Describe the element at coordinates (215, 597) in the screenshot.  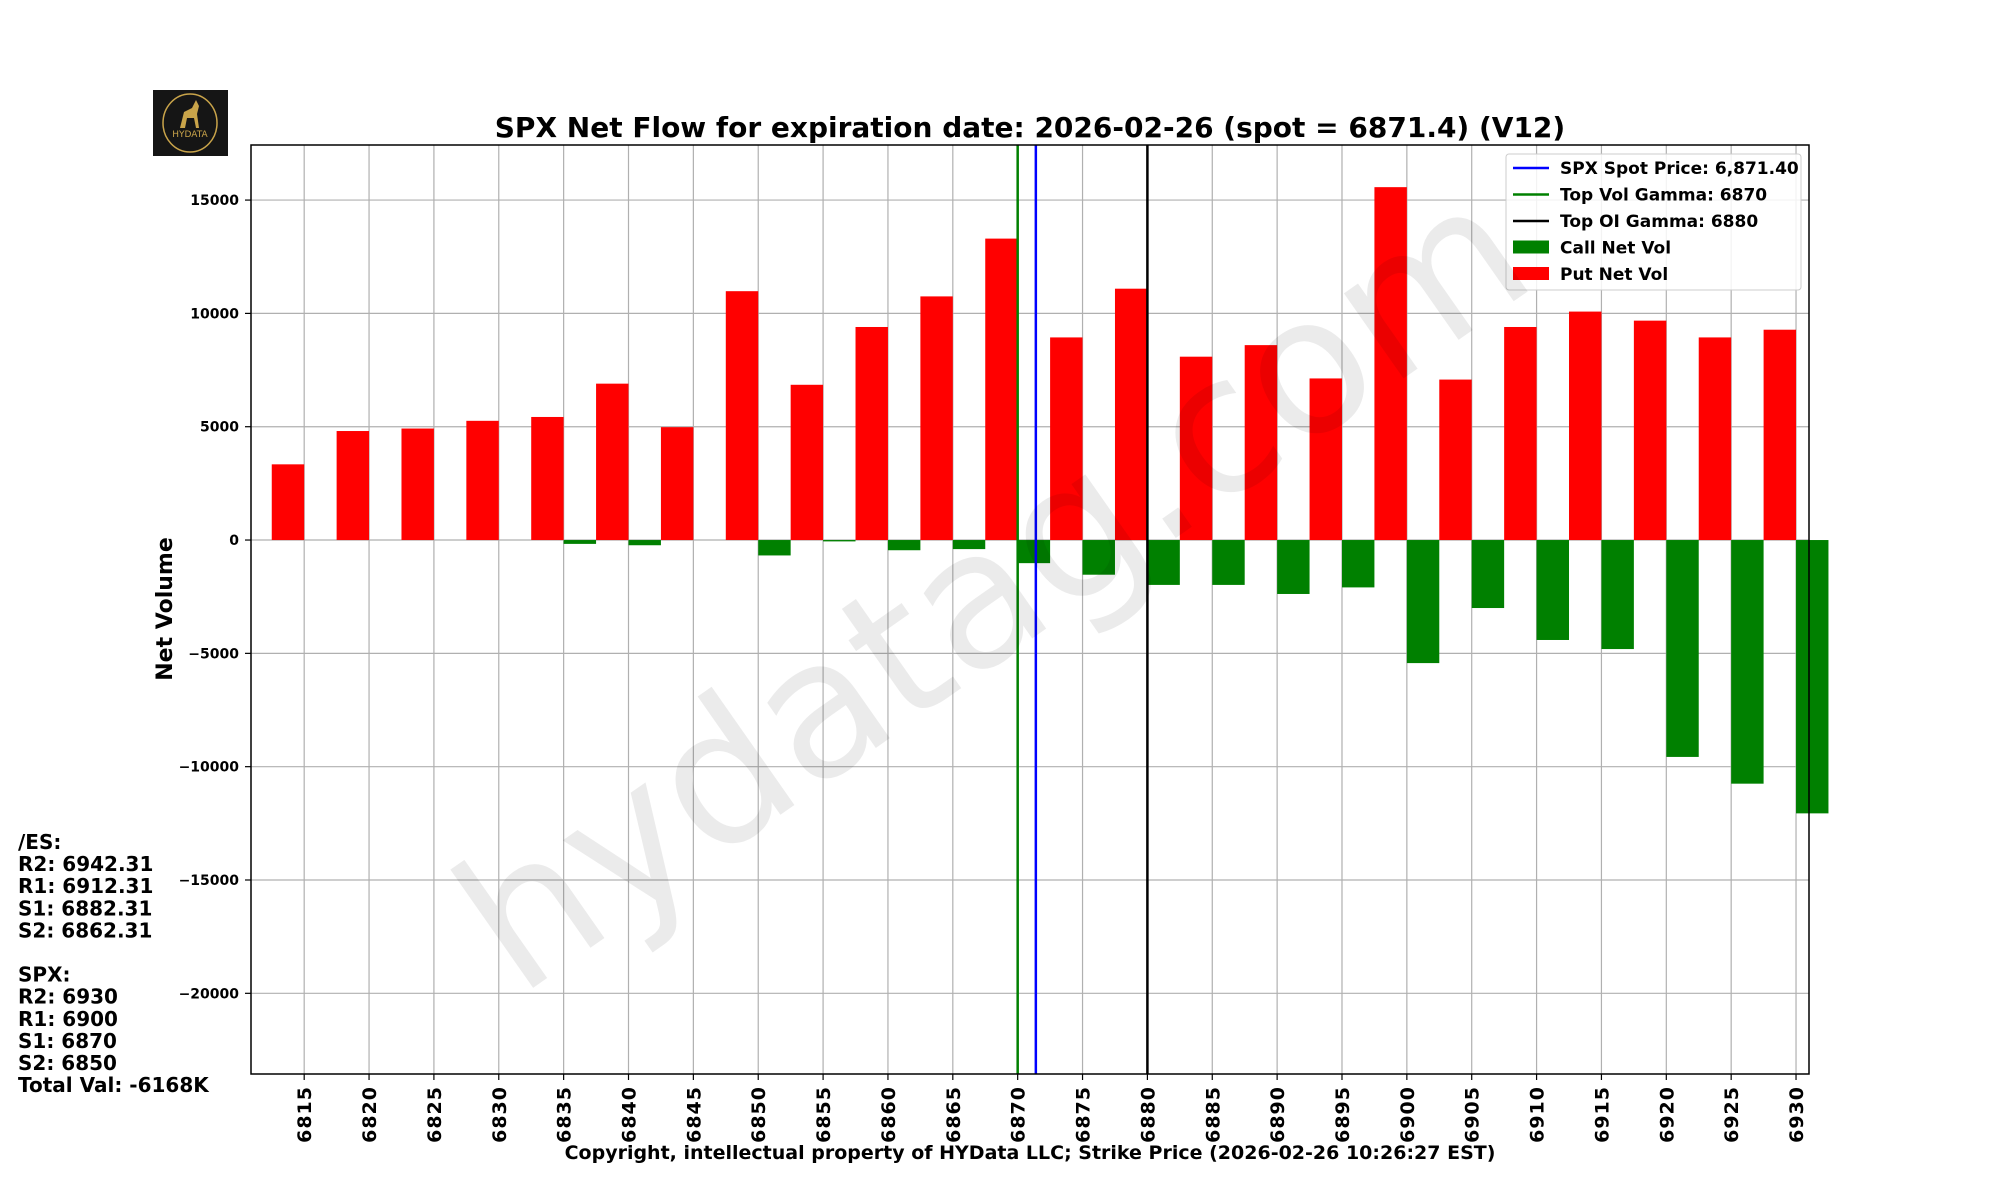
I see `y-axis-ticks: −20000 −15000 −10000 −5000 0 5000 10000 15000` at that location.